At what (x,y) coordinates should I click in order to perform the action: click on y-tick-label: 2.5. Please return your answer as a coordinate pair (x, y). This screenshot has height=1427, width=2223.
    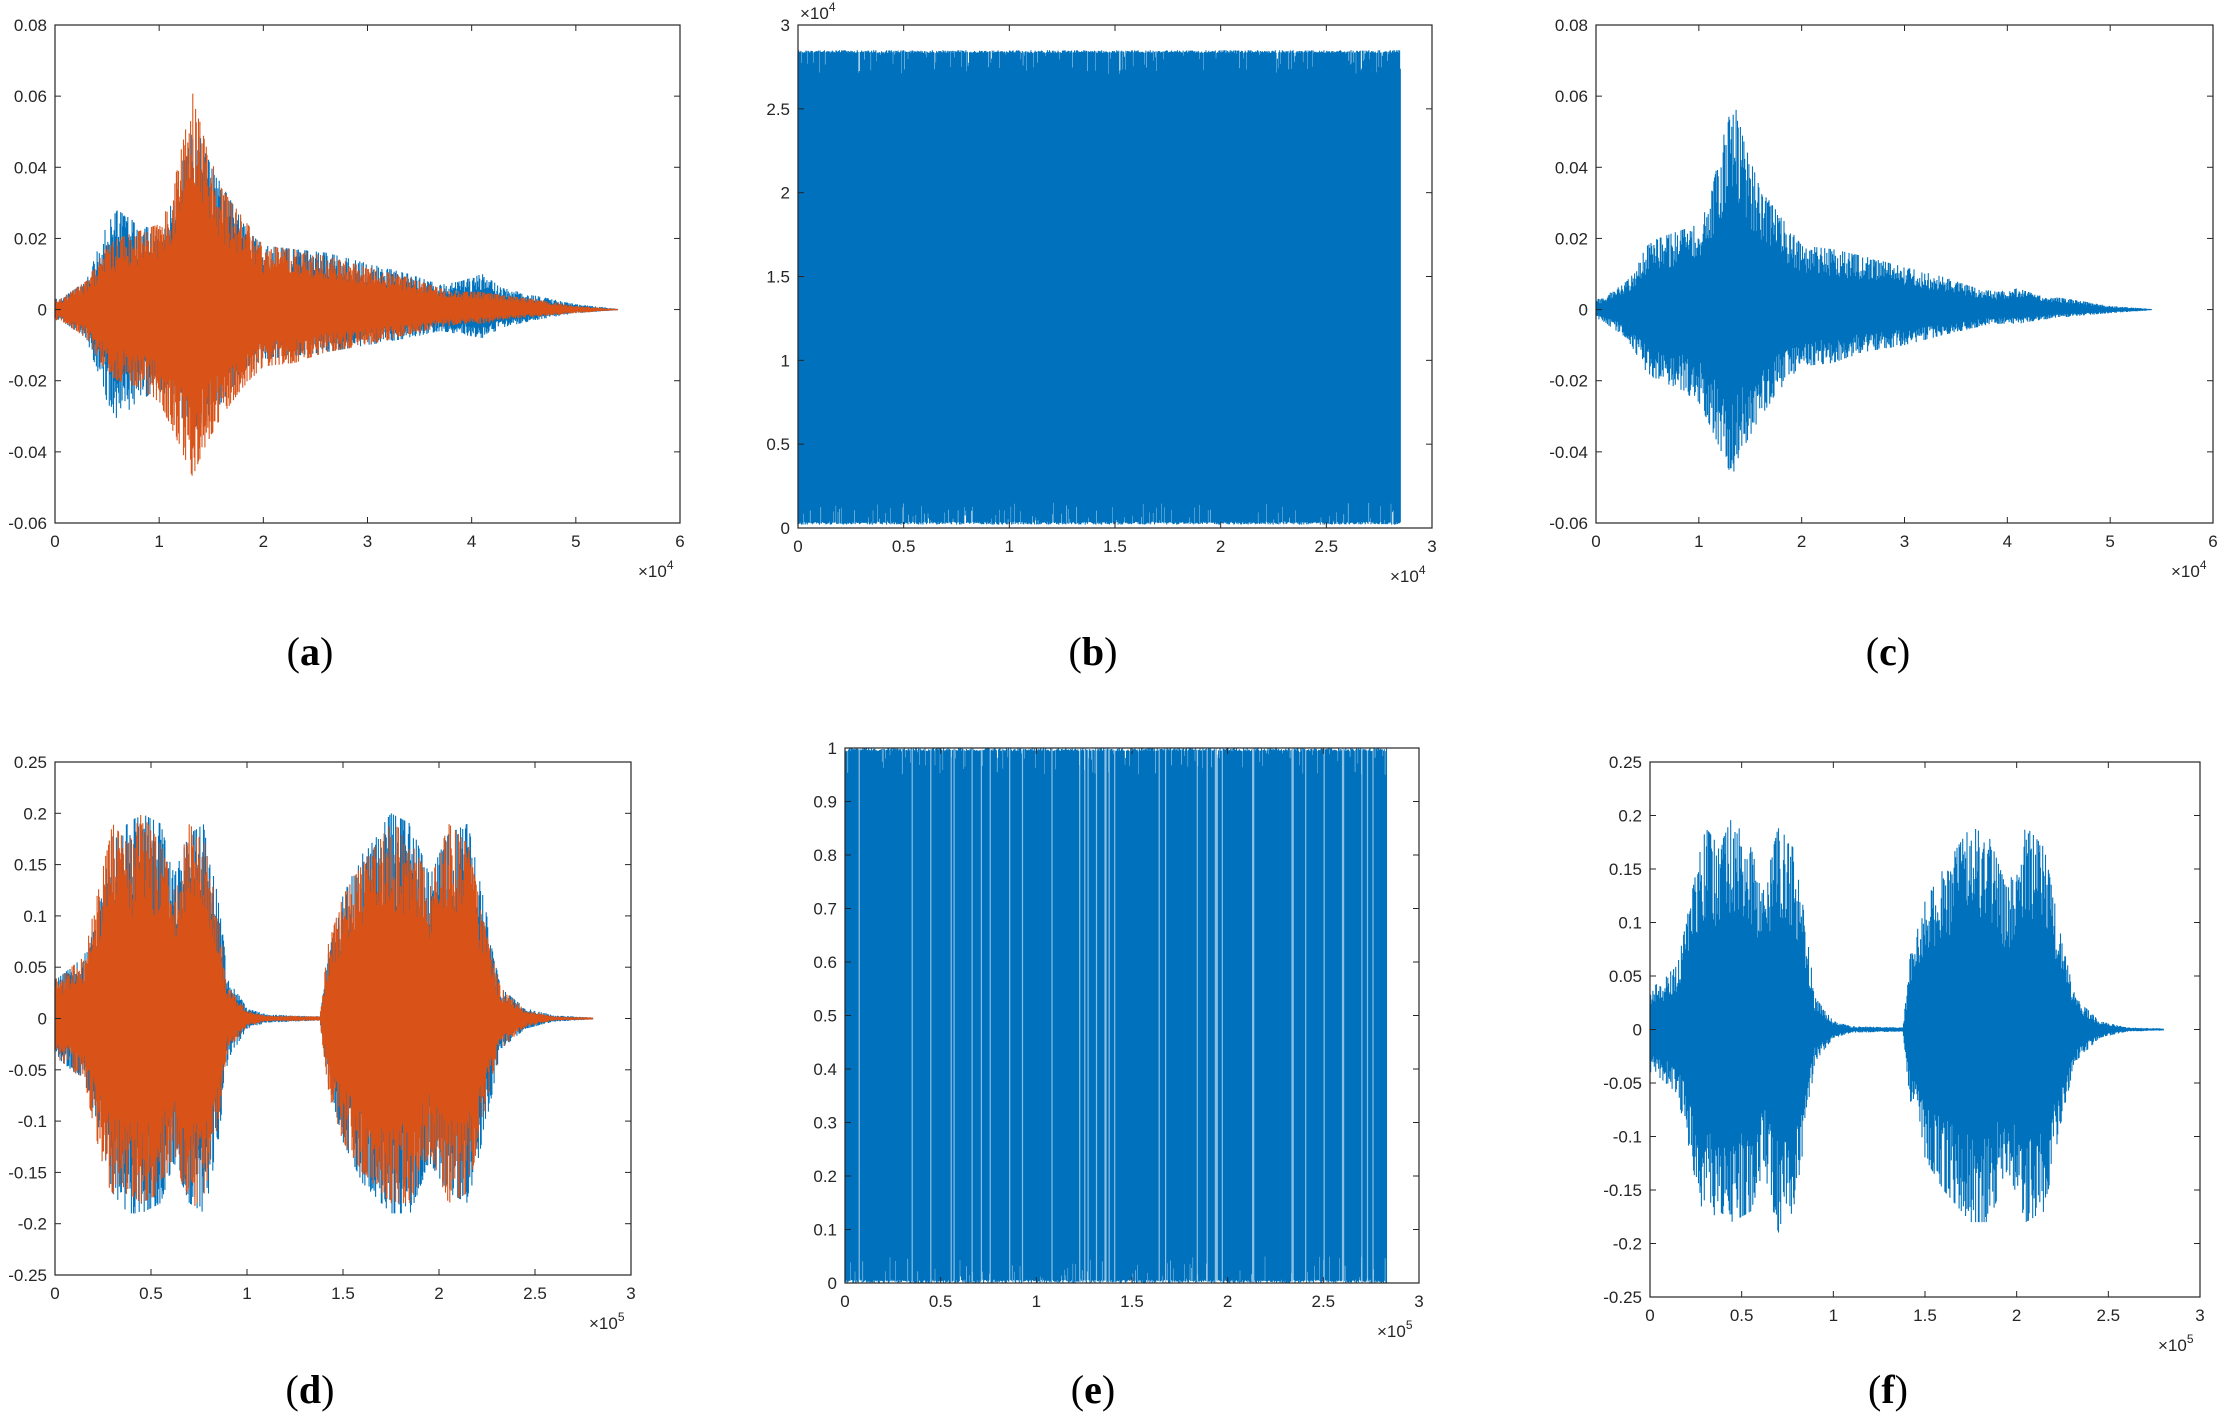
    Looking at the image, I should click on (778, 109).